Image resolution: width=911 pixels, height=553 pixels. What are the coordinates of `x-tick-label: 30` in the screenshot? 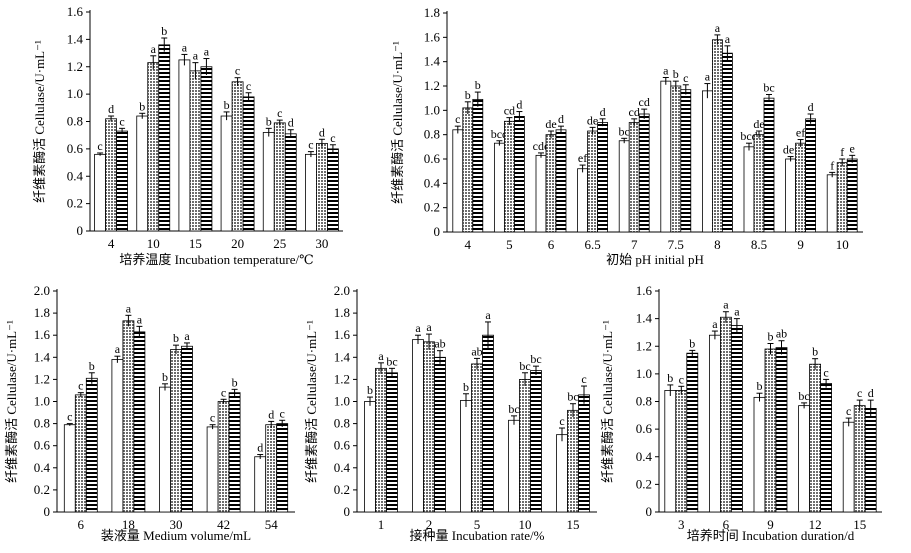 It's located at (321, 243).